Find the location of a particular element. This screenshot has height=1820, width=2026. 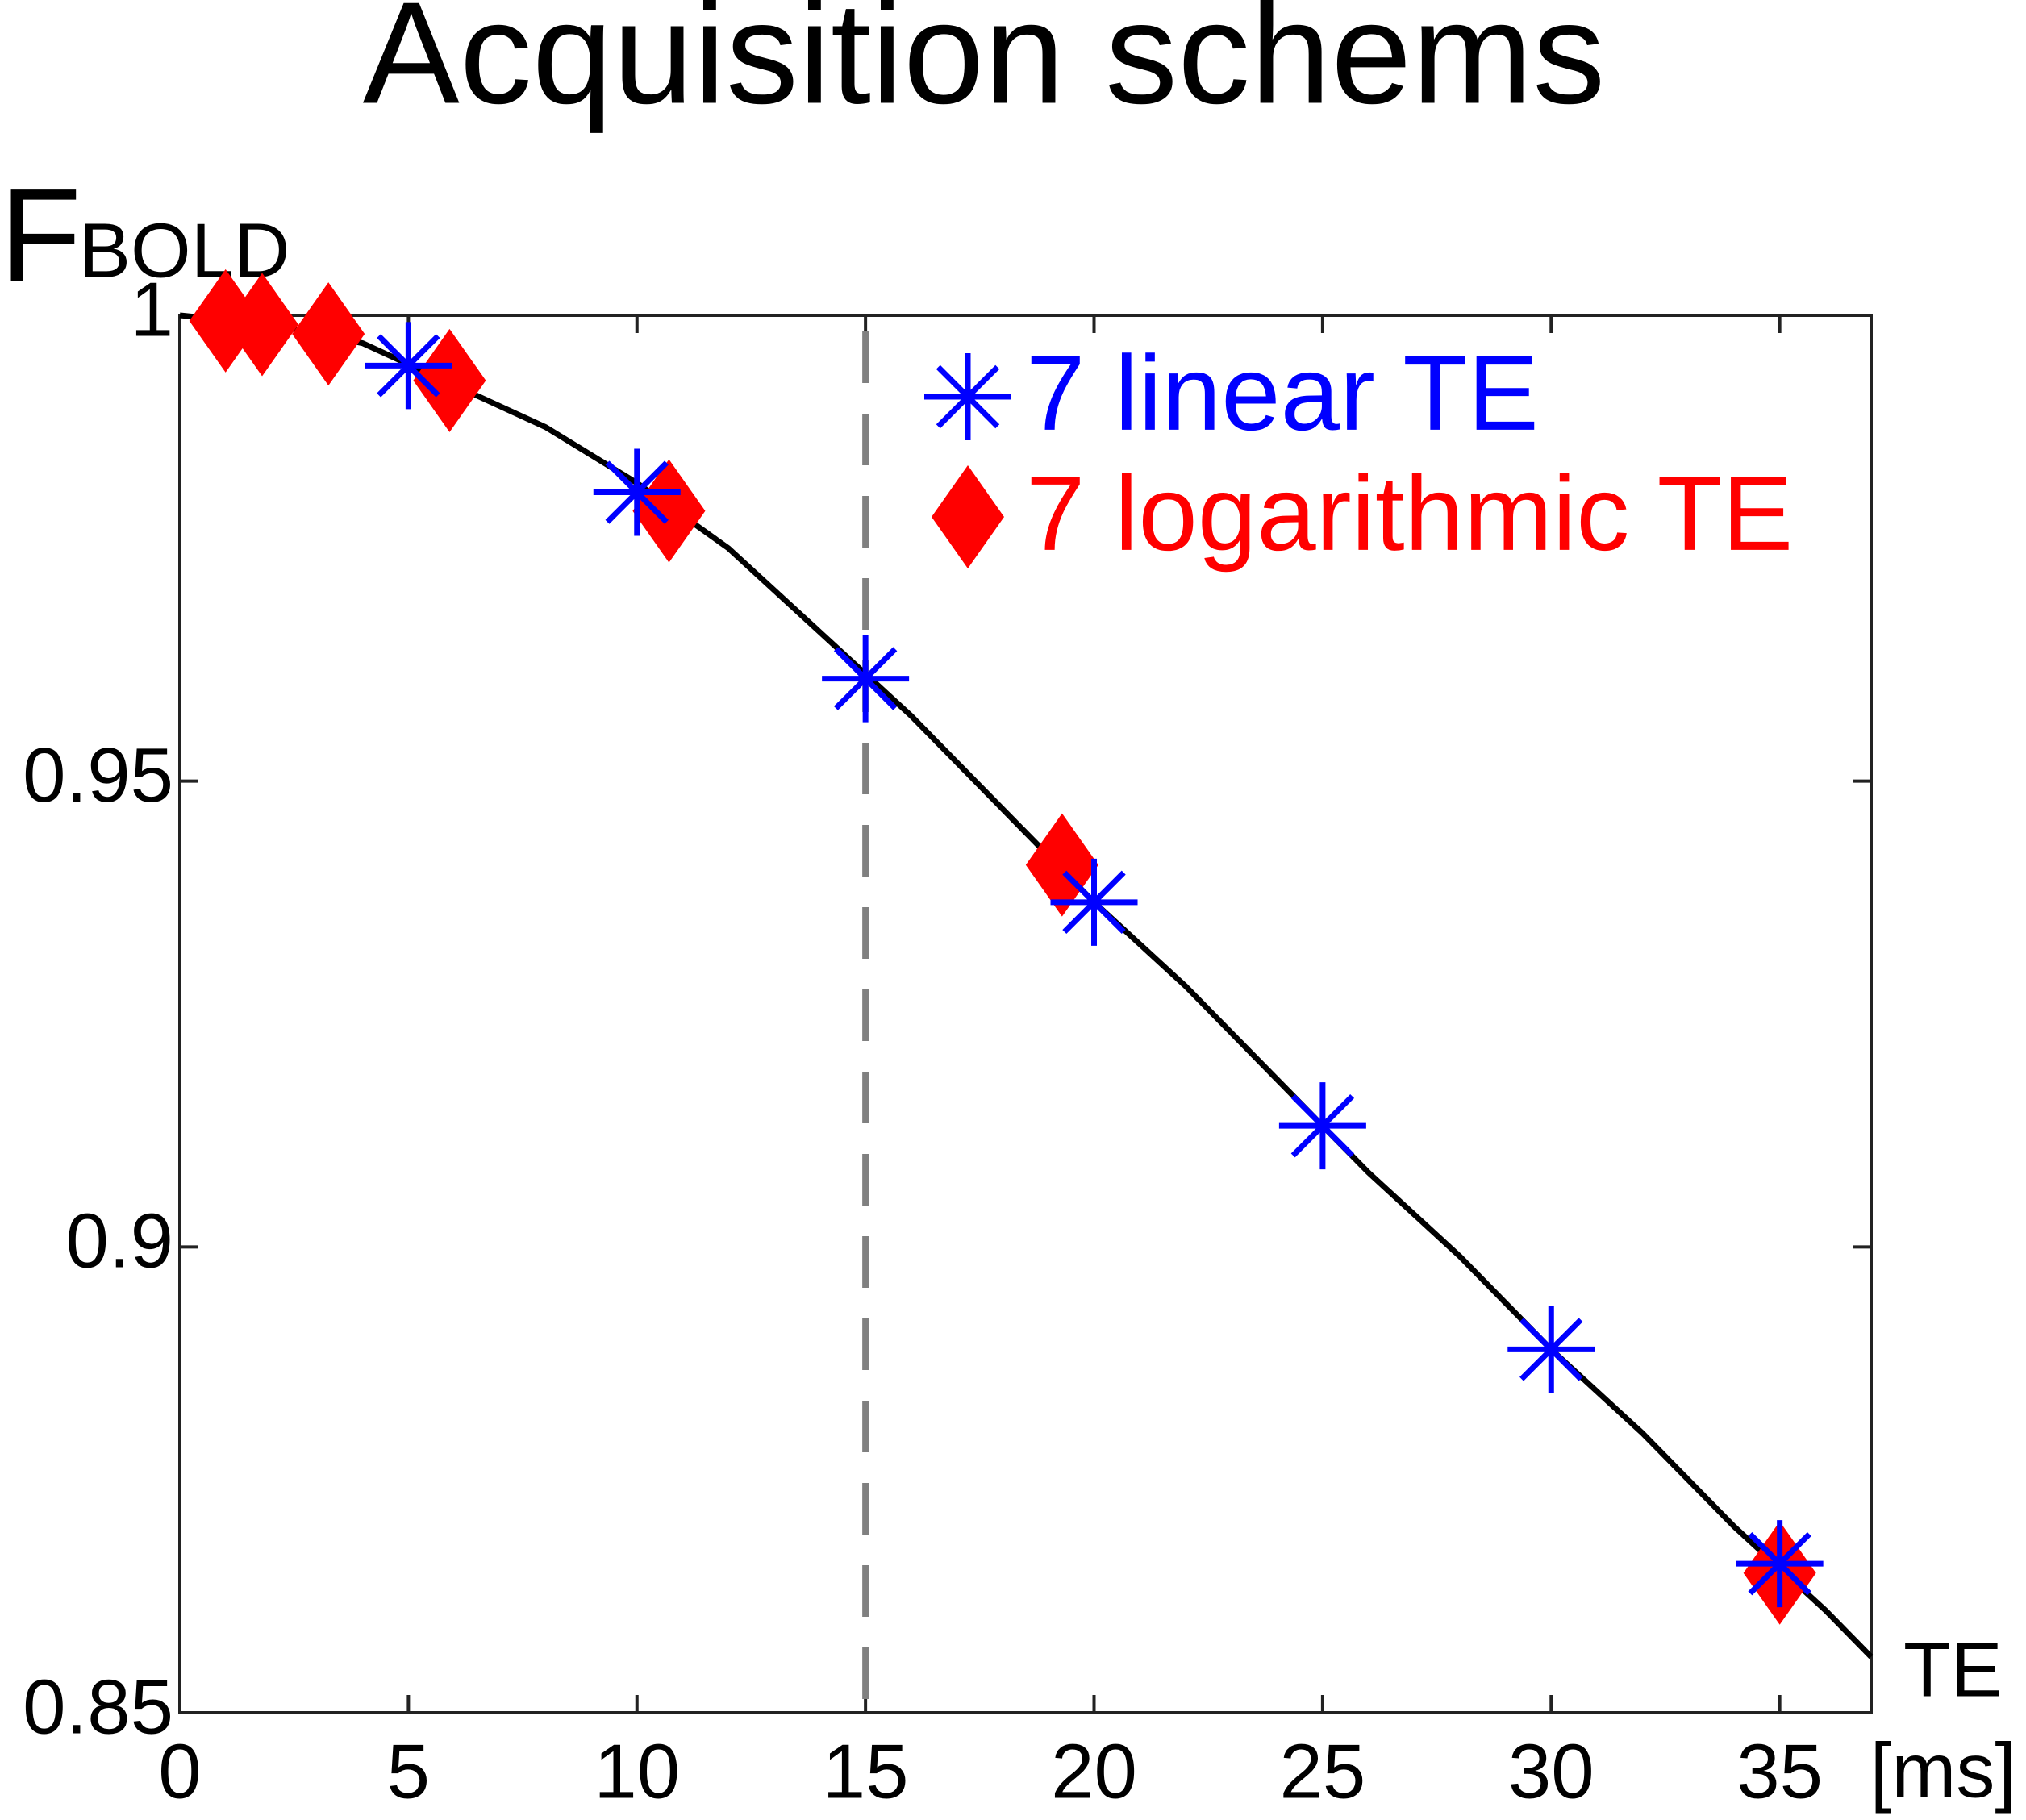

y-tick-label: 0.9 is located at coordinates (119, 1241).